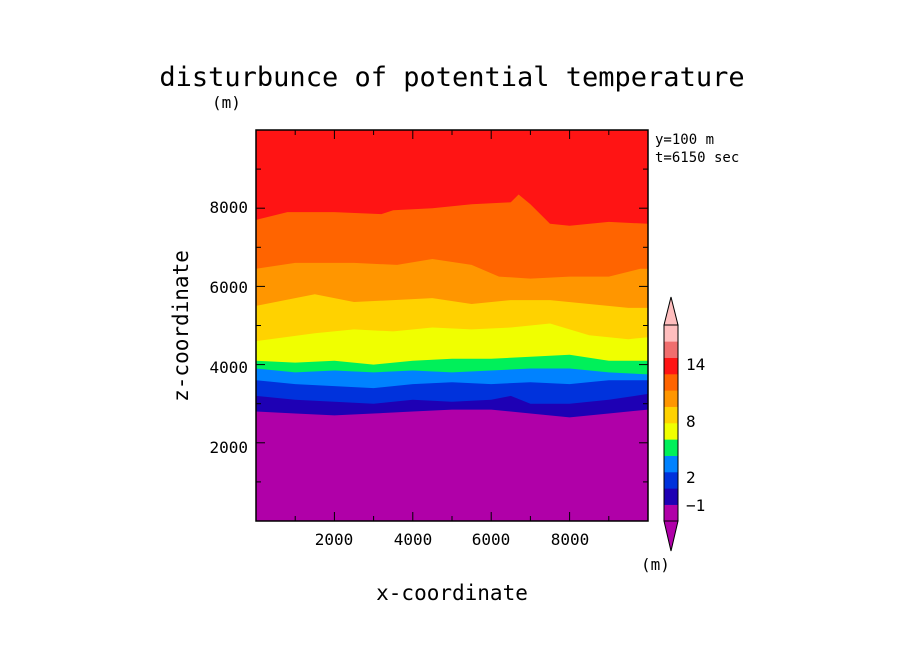  Describe the element at coordinates (228, 447) in the screenshot. I see `y-tick-label: 2000` at that location.